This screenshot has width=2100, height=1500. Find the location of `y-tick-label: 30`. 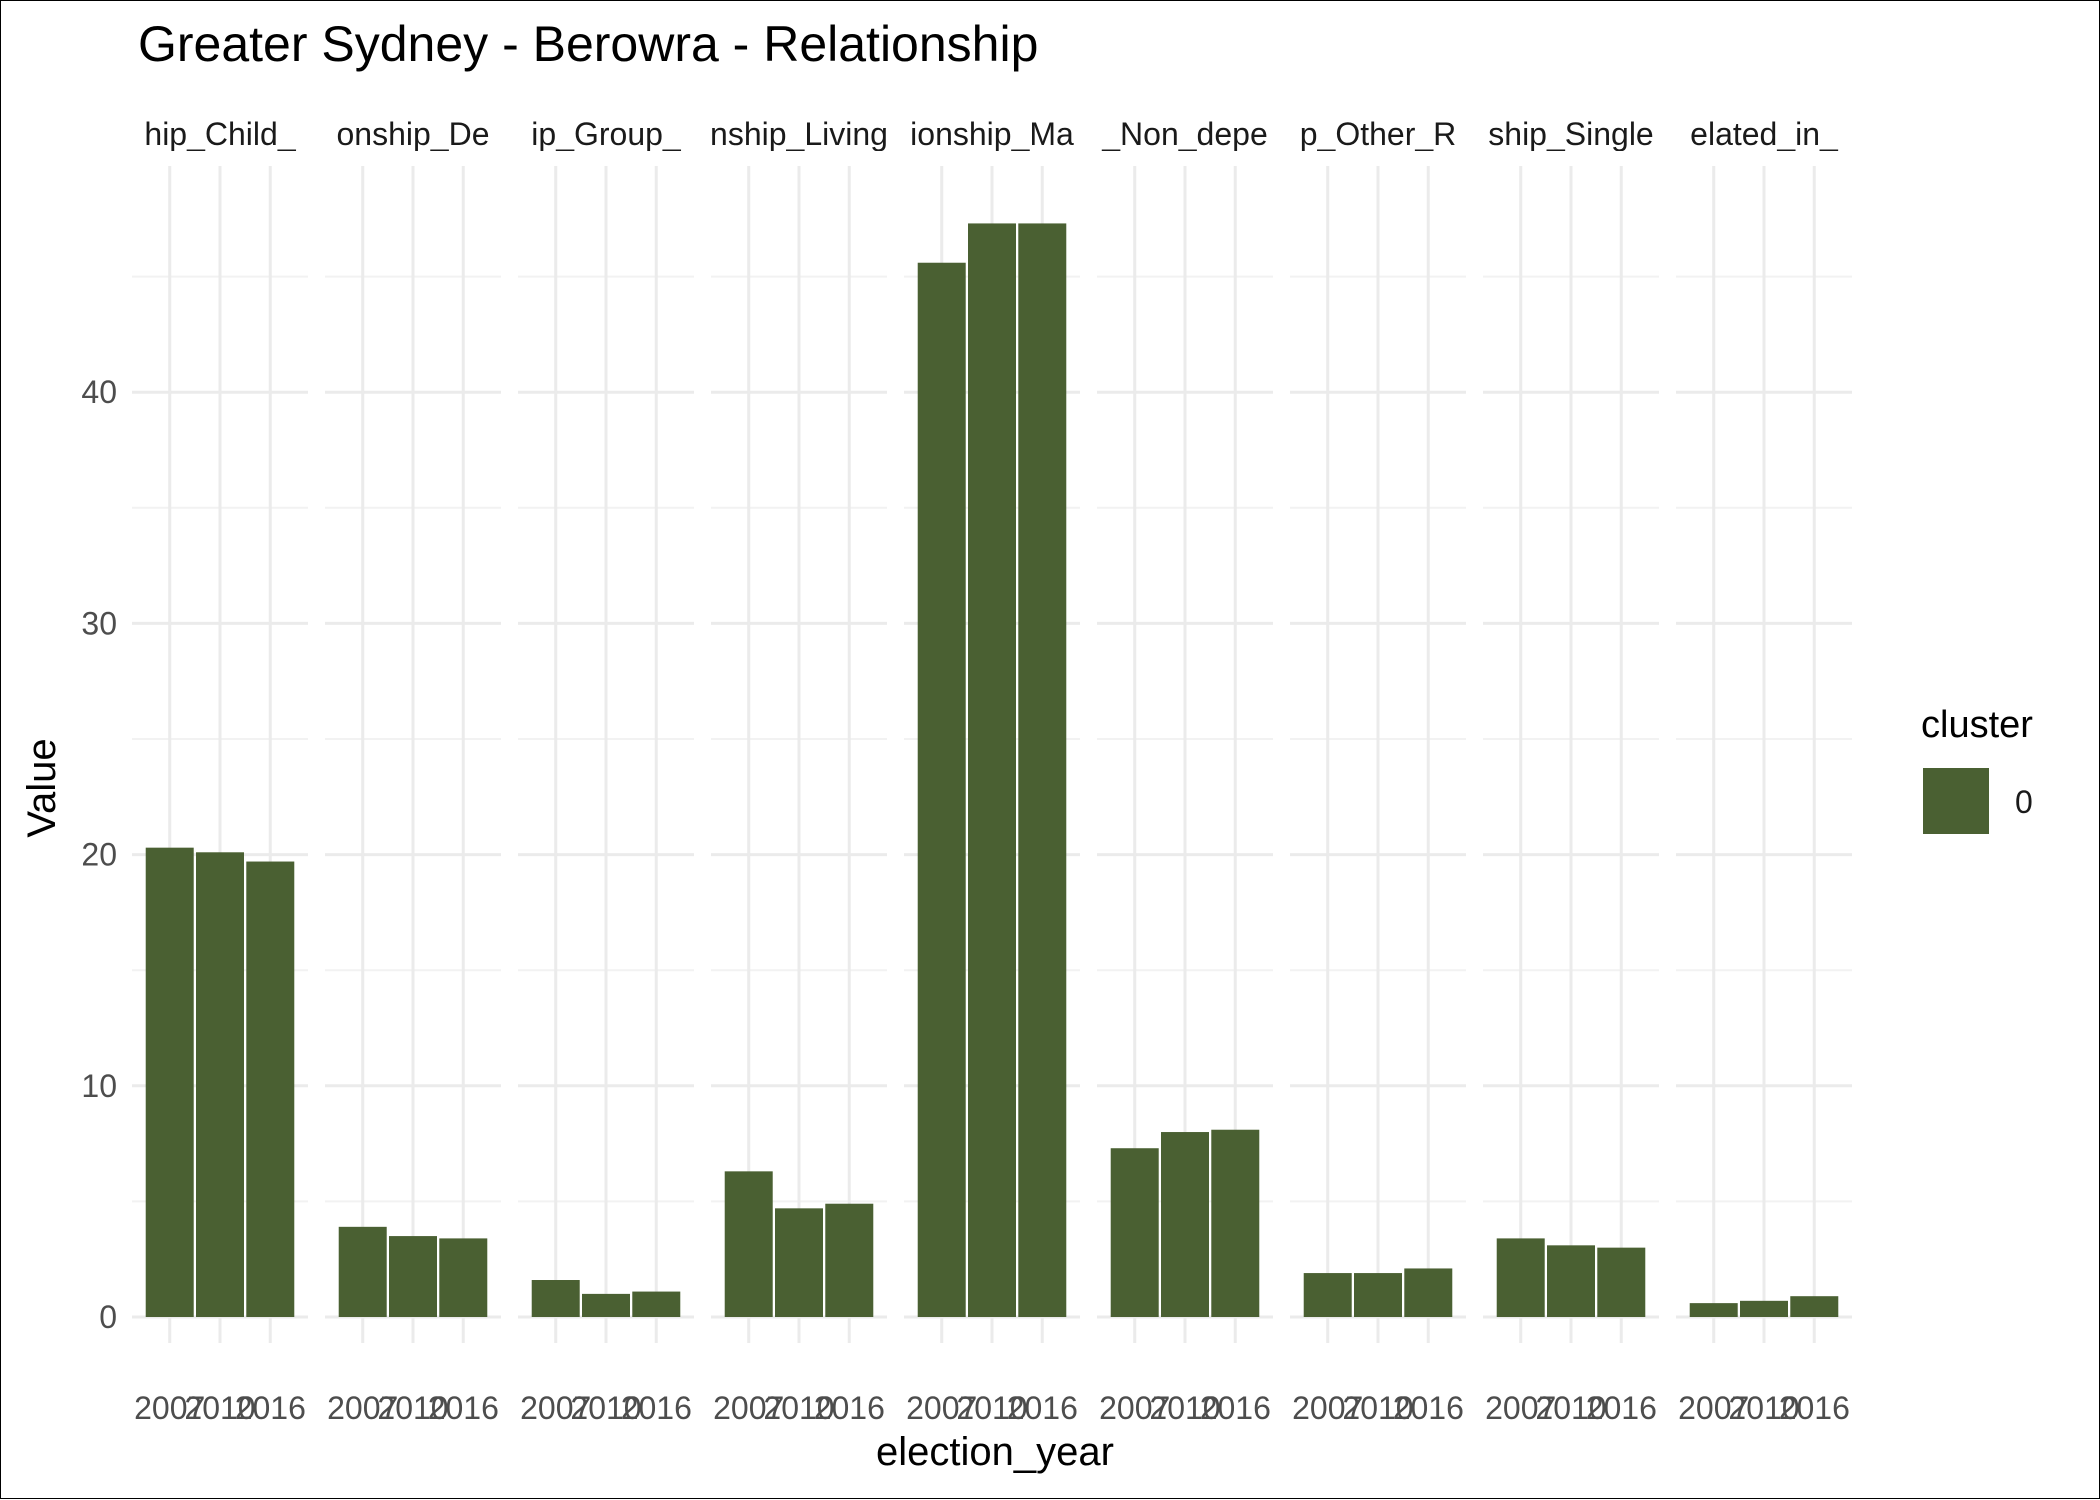

y-tick-label: 30 is located at coordinates (99, 623).